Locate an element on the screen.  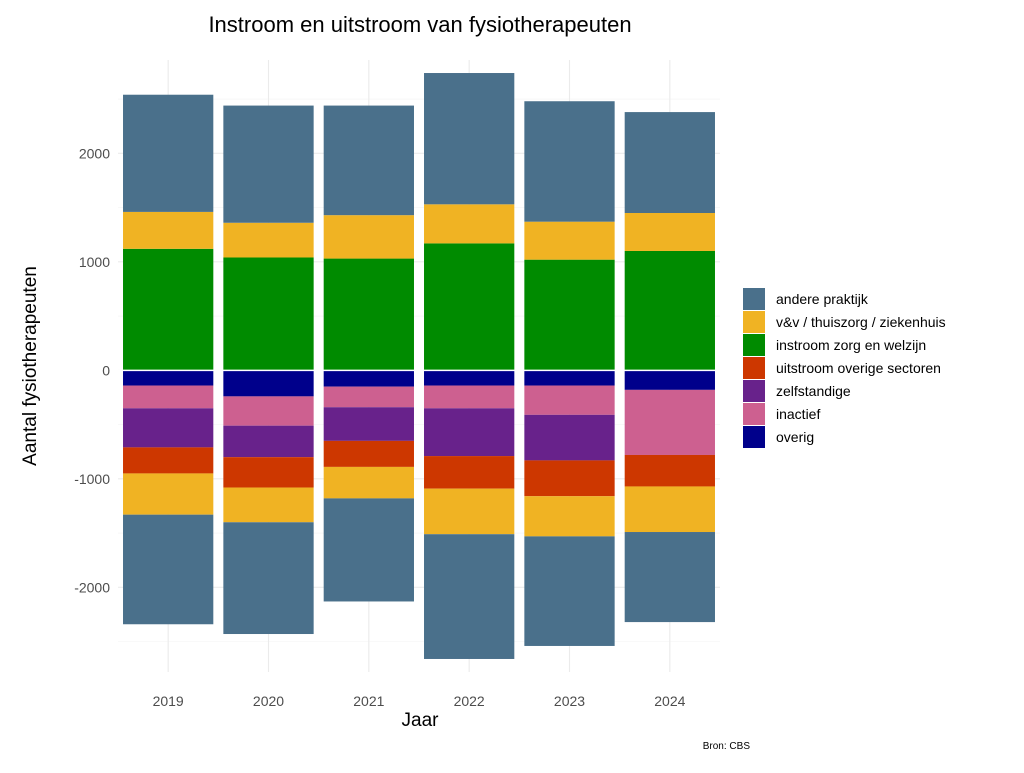
y-tick-label: 2000 is located at coordinates (94, 153).